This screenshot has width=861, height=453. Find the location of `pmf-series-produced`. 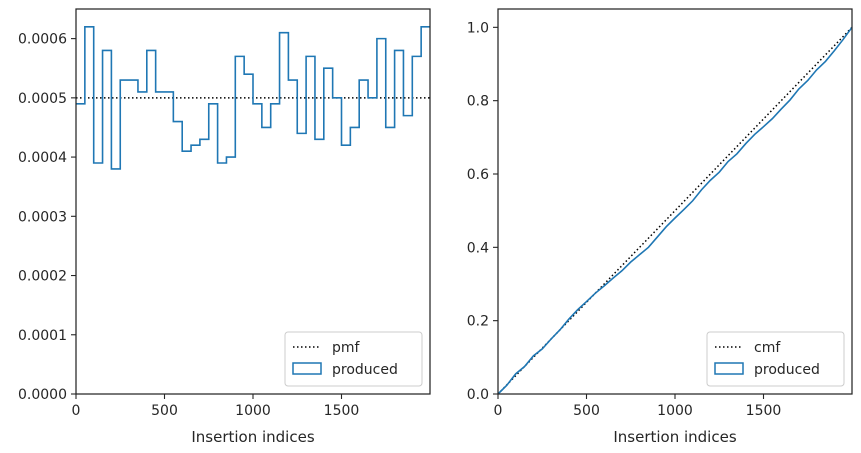

pmf-series-produced is located at coordinates (253, 97).